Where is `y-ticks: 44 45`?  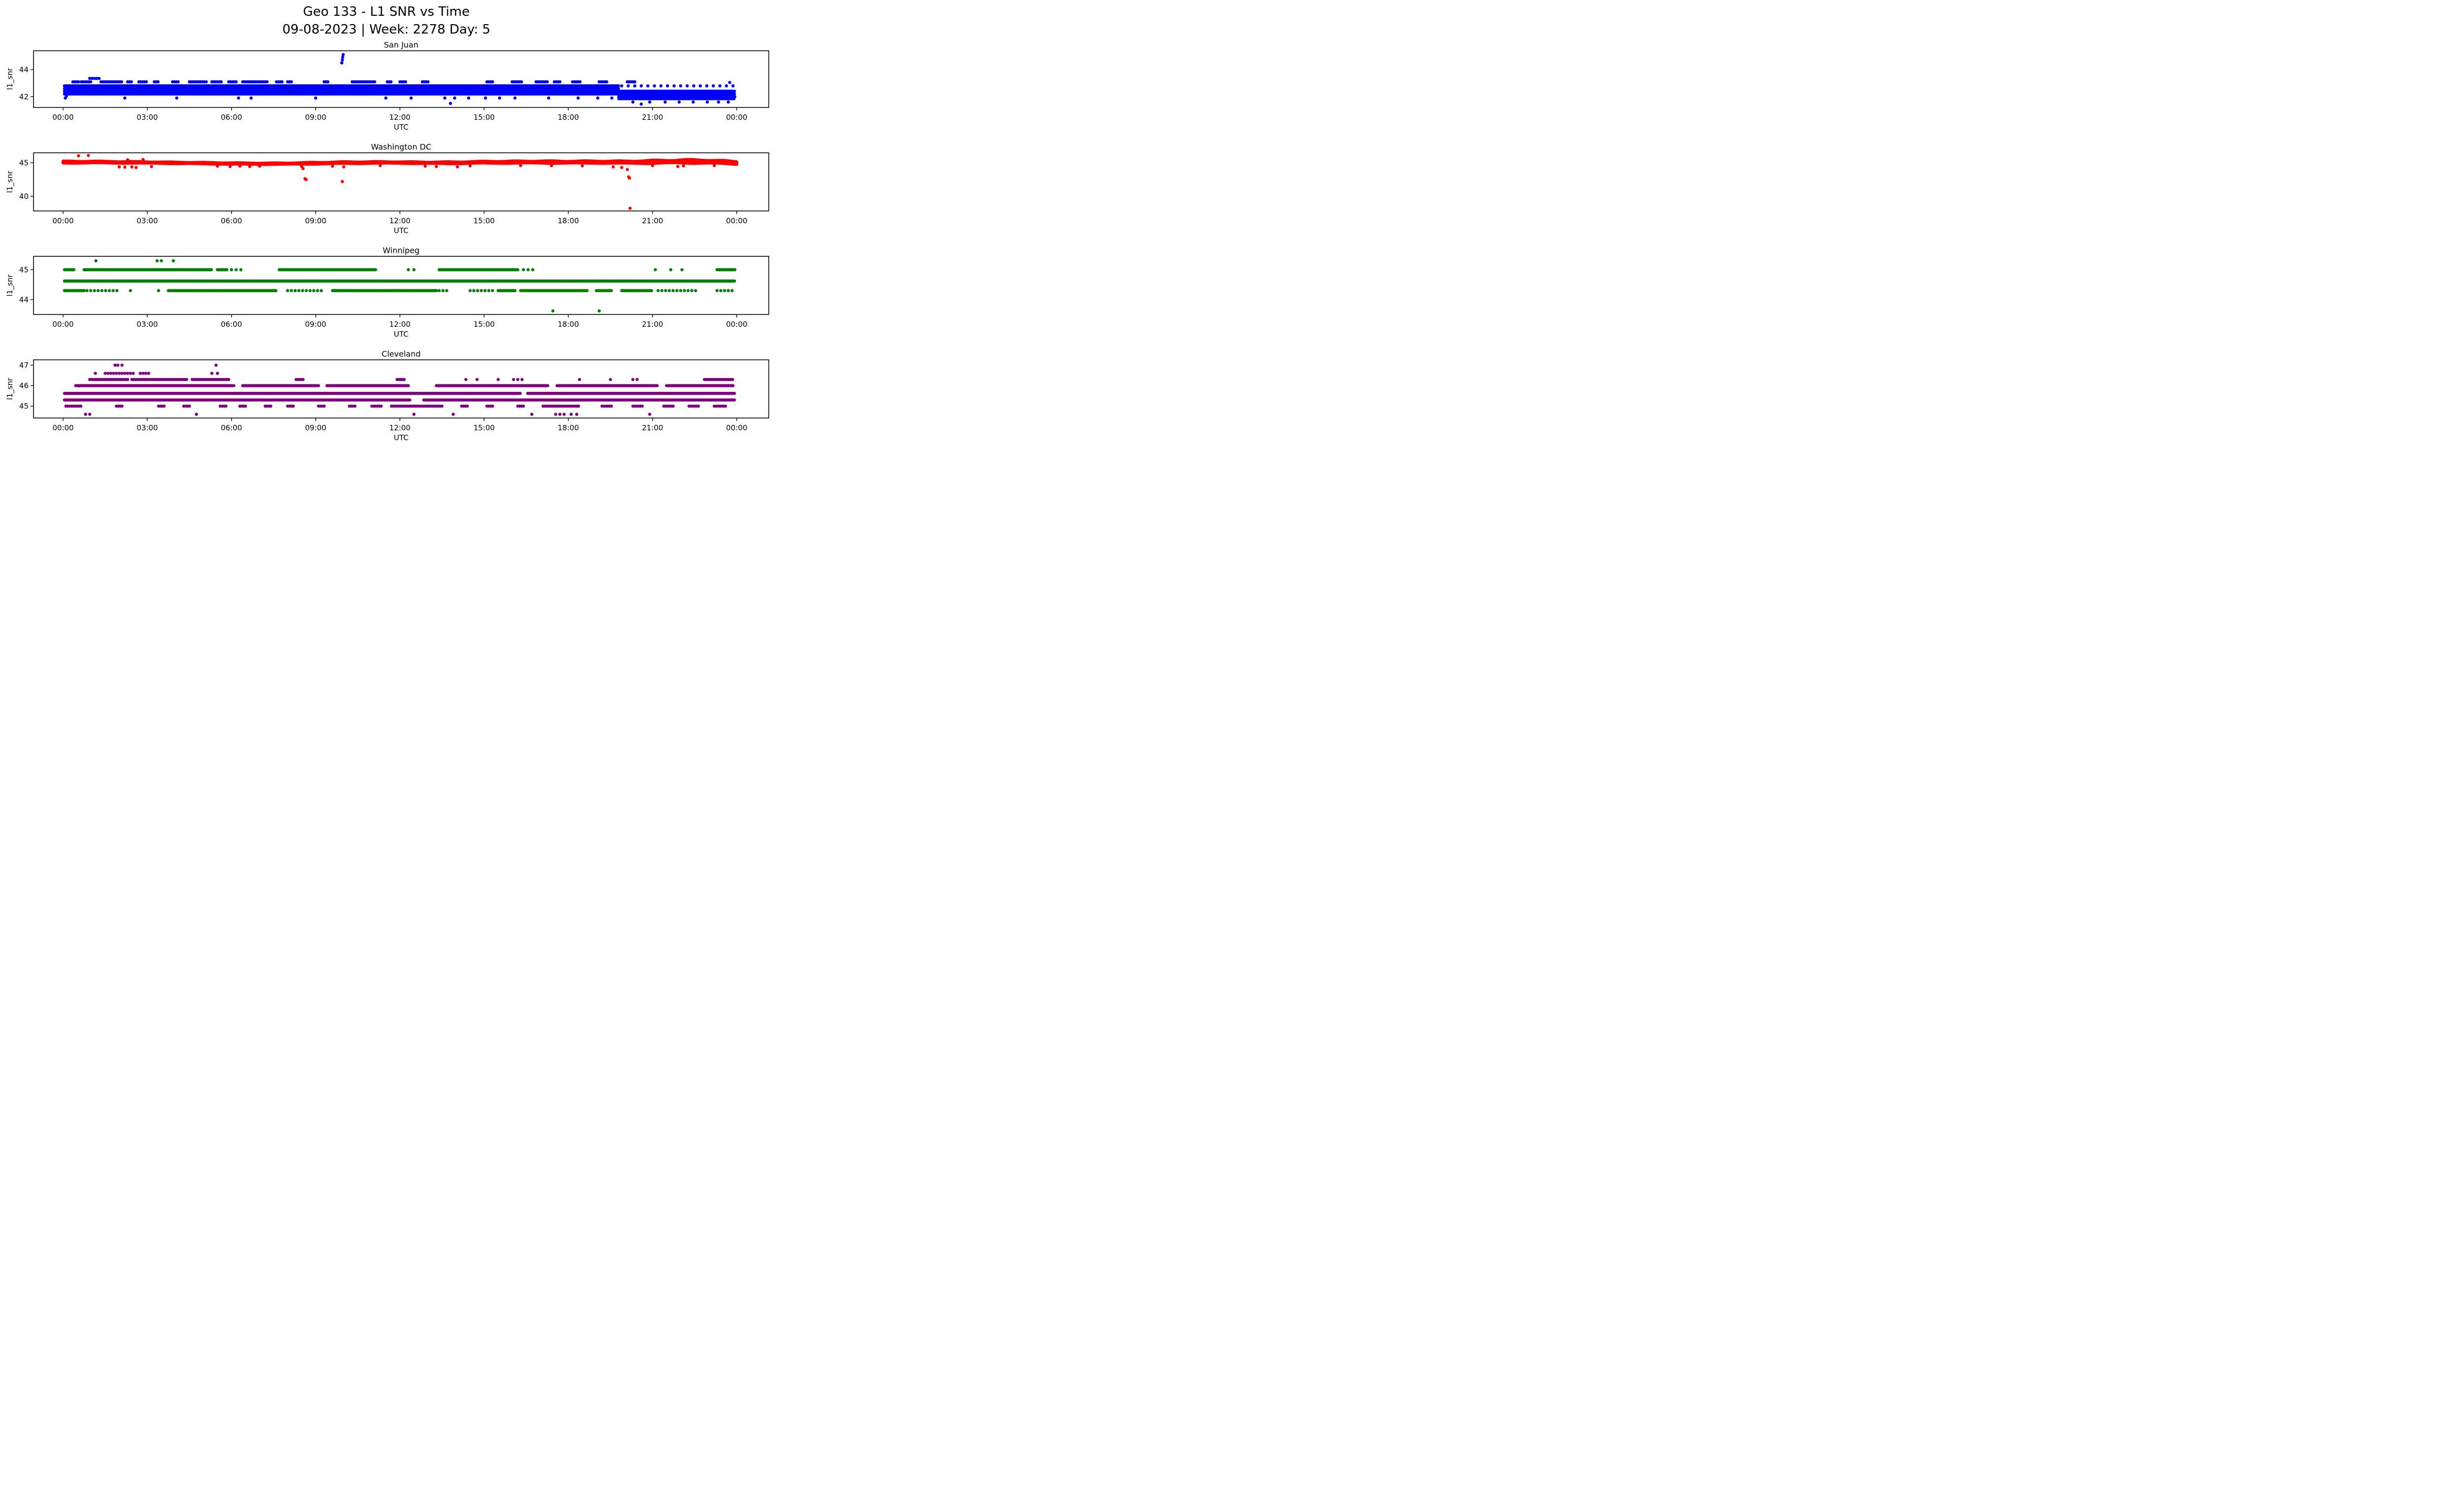
y-ticks: 44 45 is located at coordinates (26, 284).